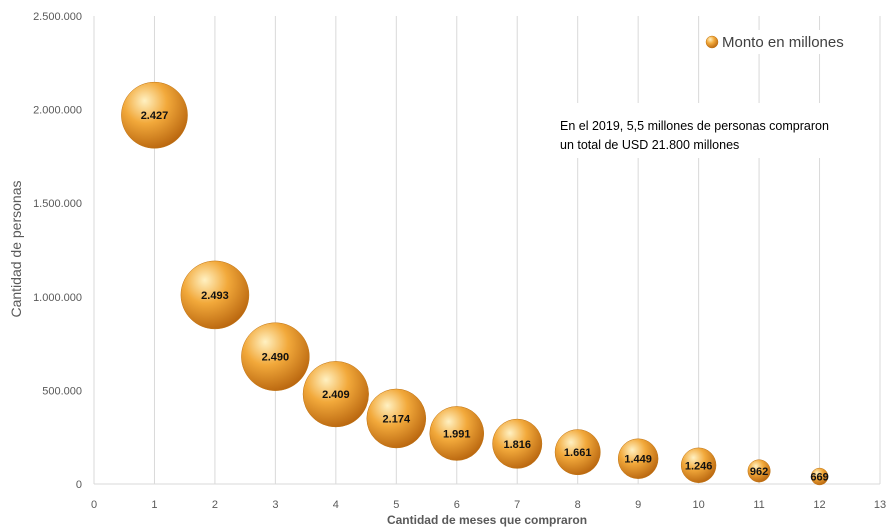 This screenshot has width=888, height=530. What do you see at coordinates (758, 505) in the screenshot?
I see `x-tick-label: 11` at bounding box center [758, 505].